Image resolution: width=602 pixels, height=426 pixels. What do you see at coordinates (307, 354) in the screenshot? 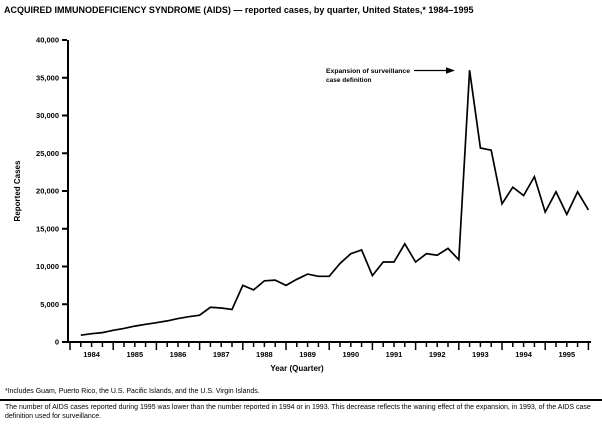
I see `year-label: 1989` at bounding box center [307, 354].